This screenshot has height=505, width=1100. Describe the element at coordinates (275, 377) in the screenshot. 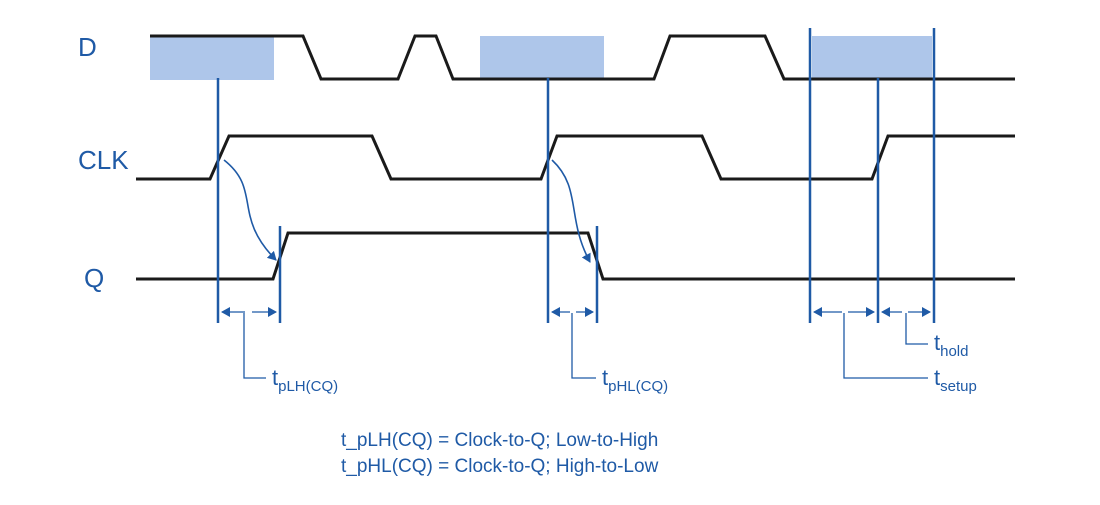

I see `tplh-label-t: t` at that location.